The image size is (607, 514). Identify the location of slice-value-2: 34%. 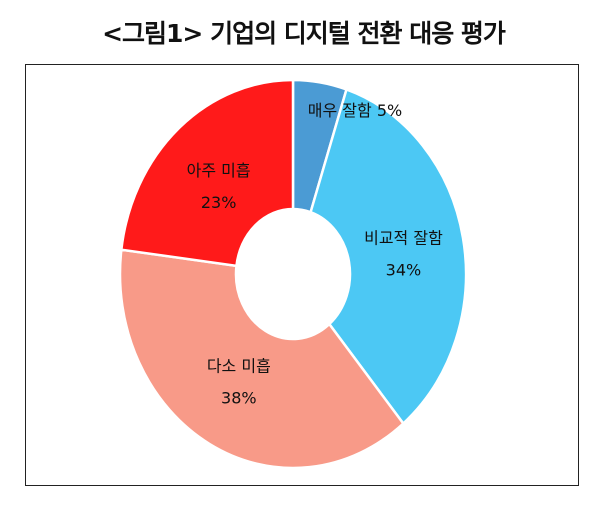
(404, 269).